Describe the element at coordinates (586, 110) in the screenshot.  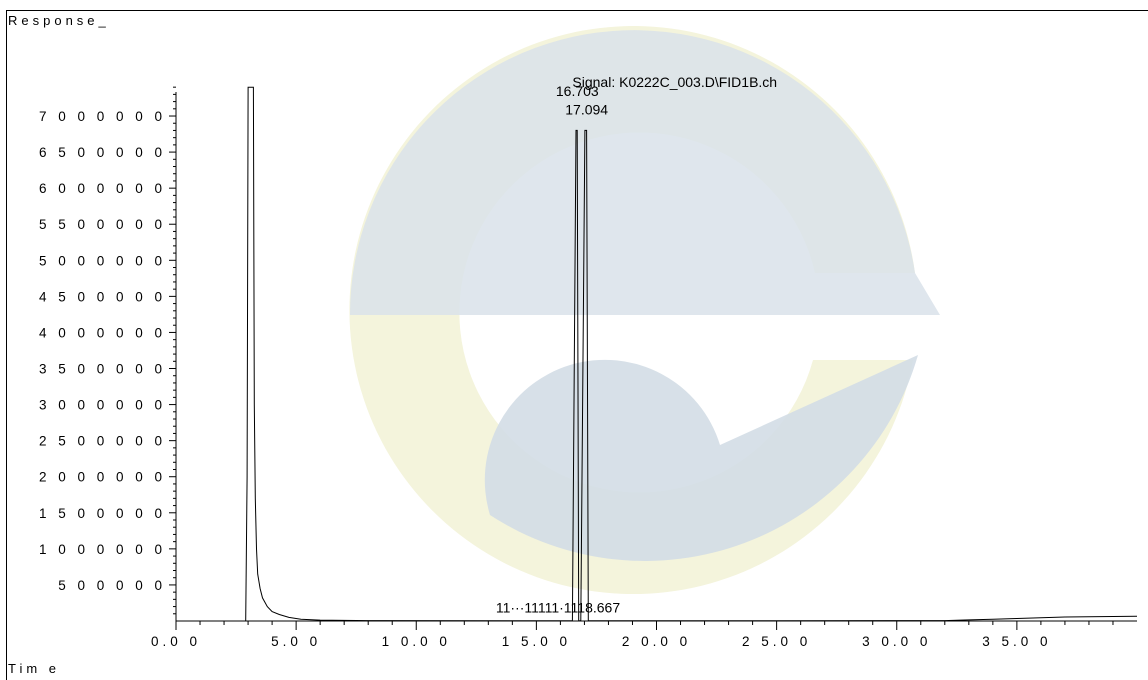
I see `peak-label: 17.094` at that location.